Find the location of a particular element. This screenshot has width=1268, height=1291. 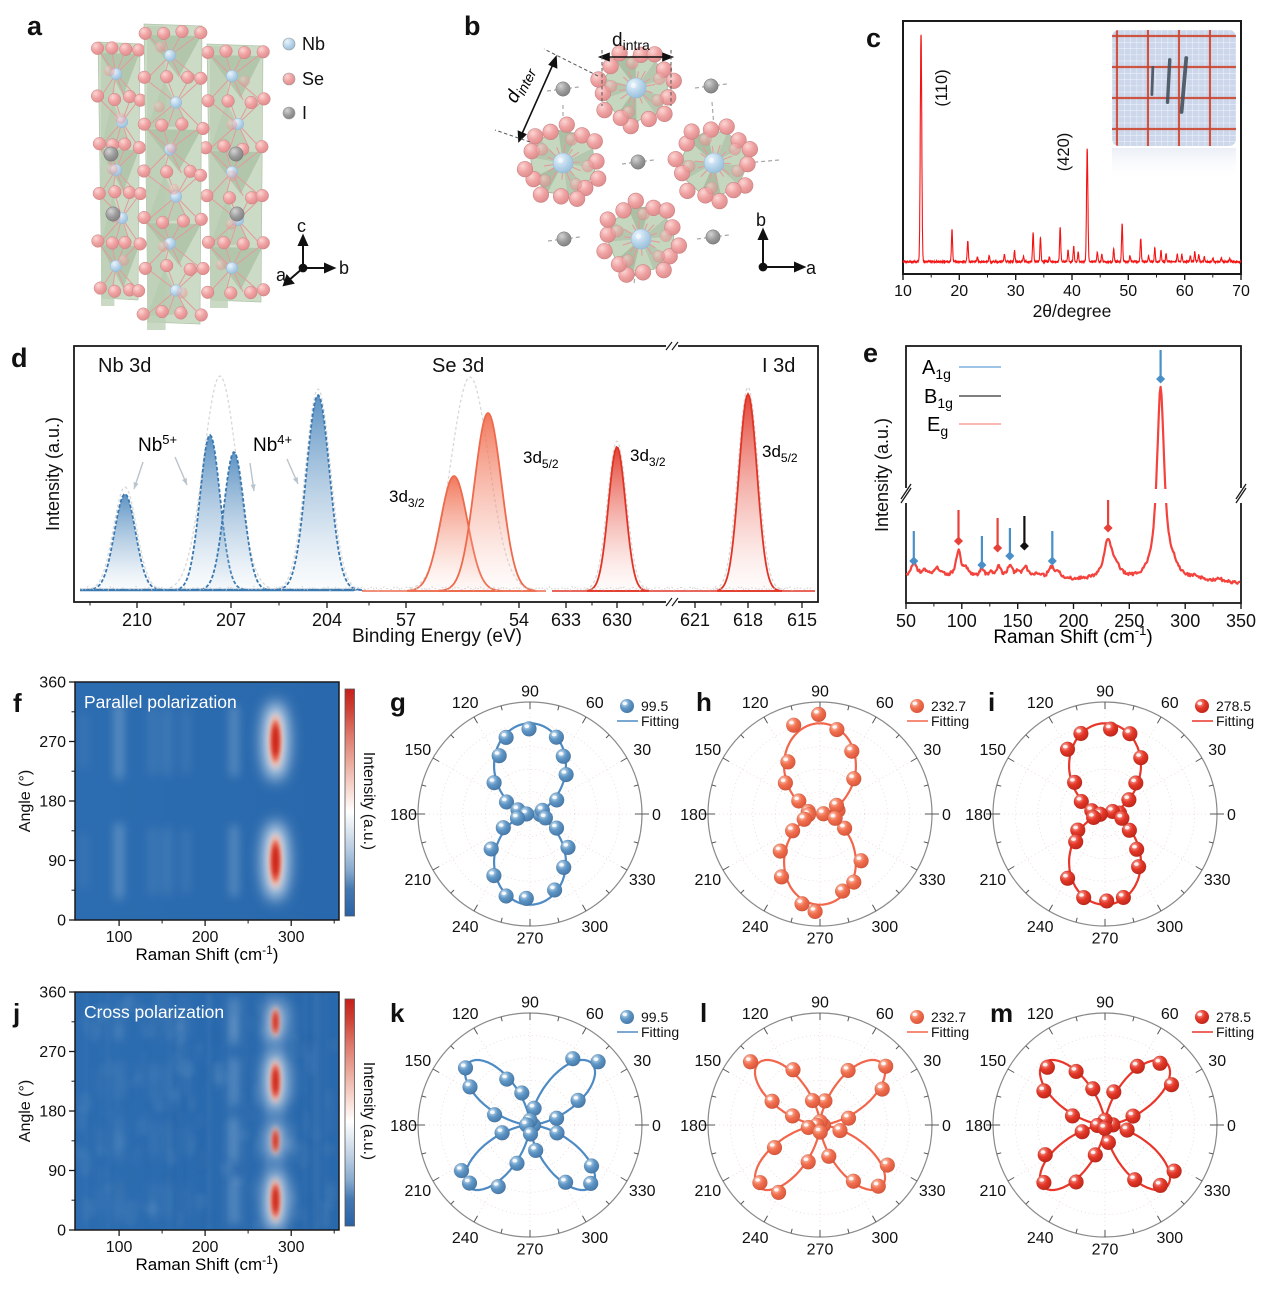

svg-text: 70 is located at coordinates (1241, 291).